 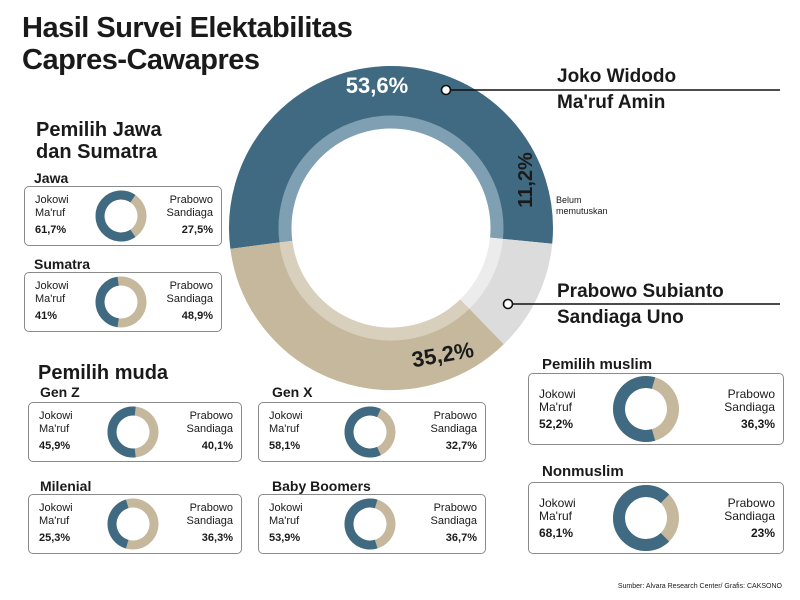 What do you see at coordinates (461, 538) in the screenshot?
I see `right-percentage: 36,7%` at bounding box center [461, 538].